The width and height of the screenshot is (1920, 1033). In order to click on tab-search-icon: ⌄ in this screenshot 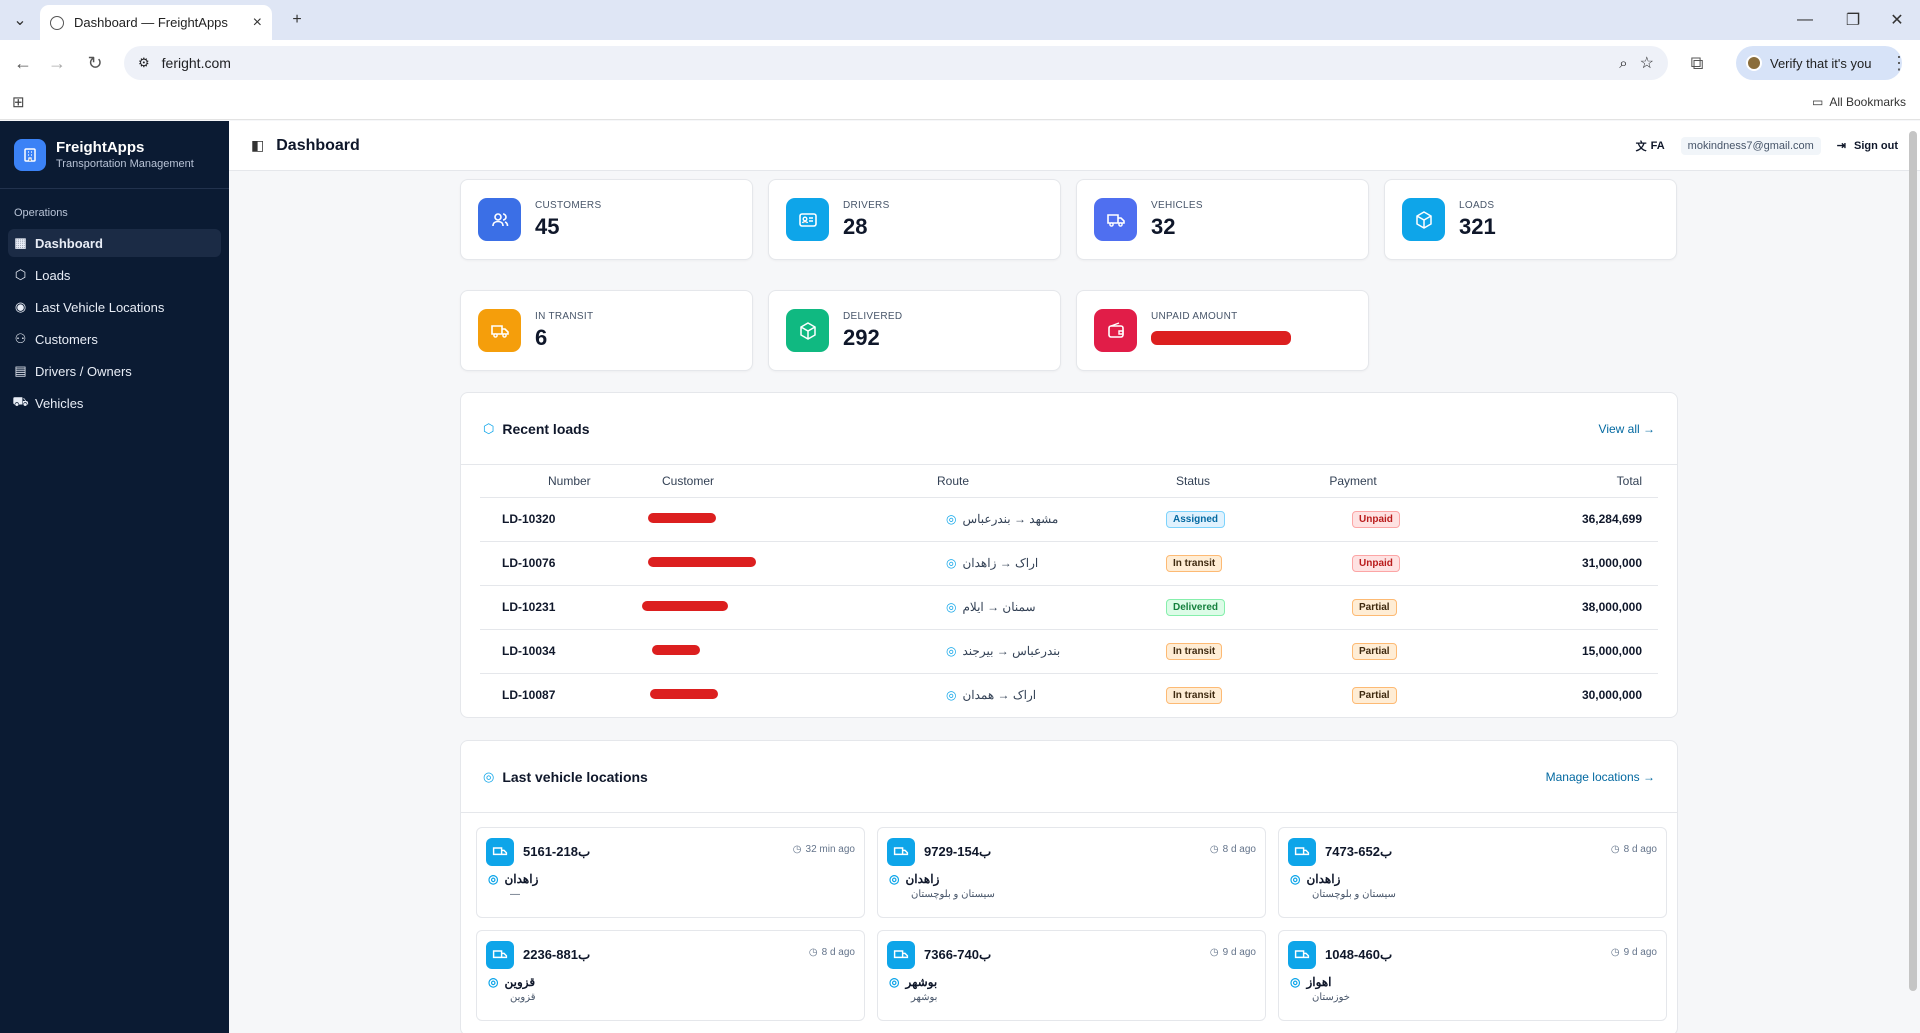, I will do `click(20, 20)`.